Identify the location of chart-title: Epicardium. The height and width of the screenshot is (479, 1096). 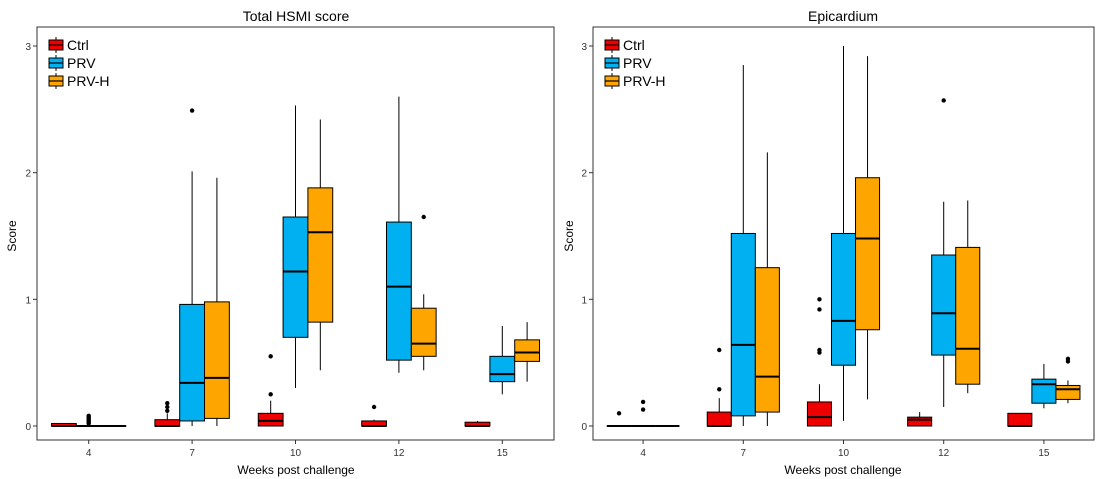
(843, 16).